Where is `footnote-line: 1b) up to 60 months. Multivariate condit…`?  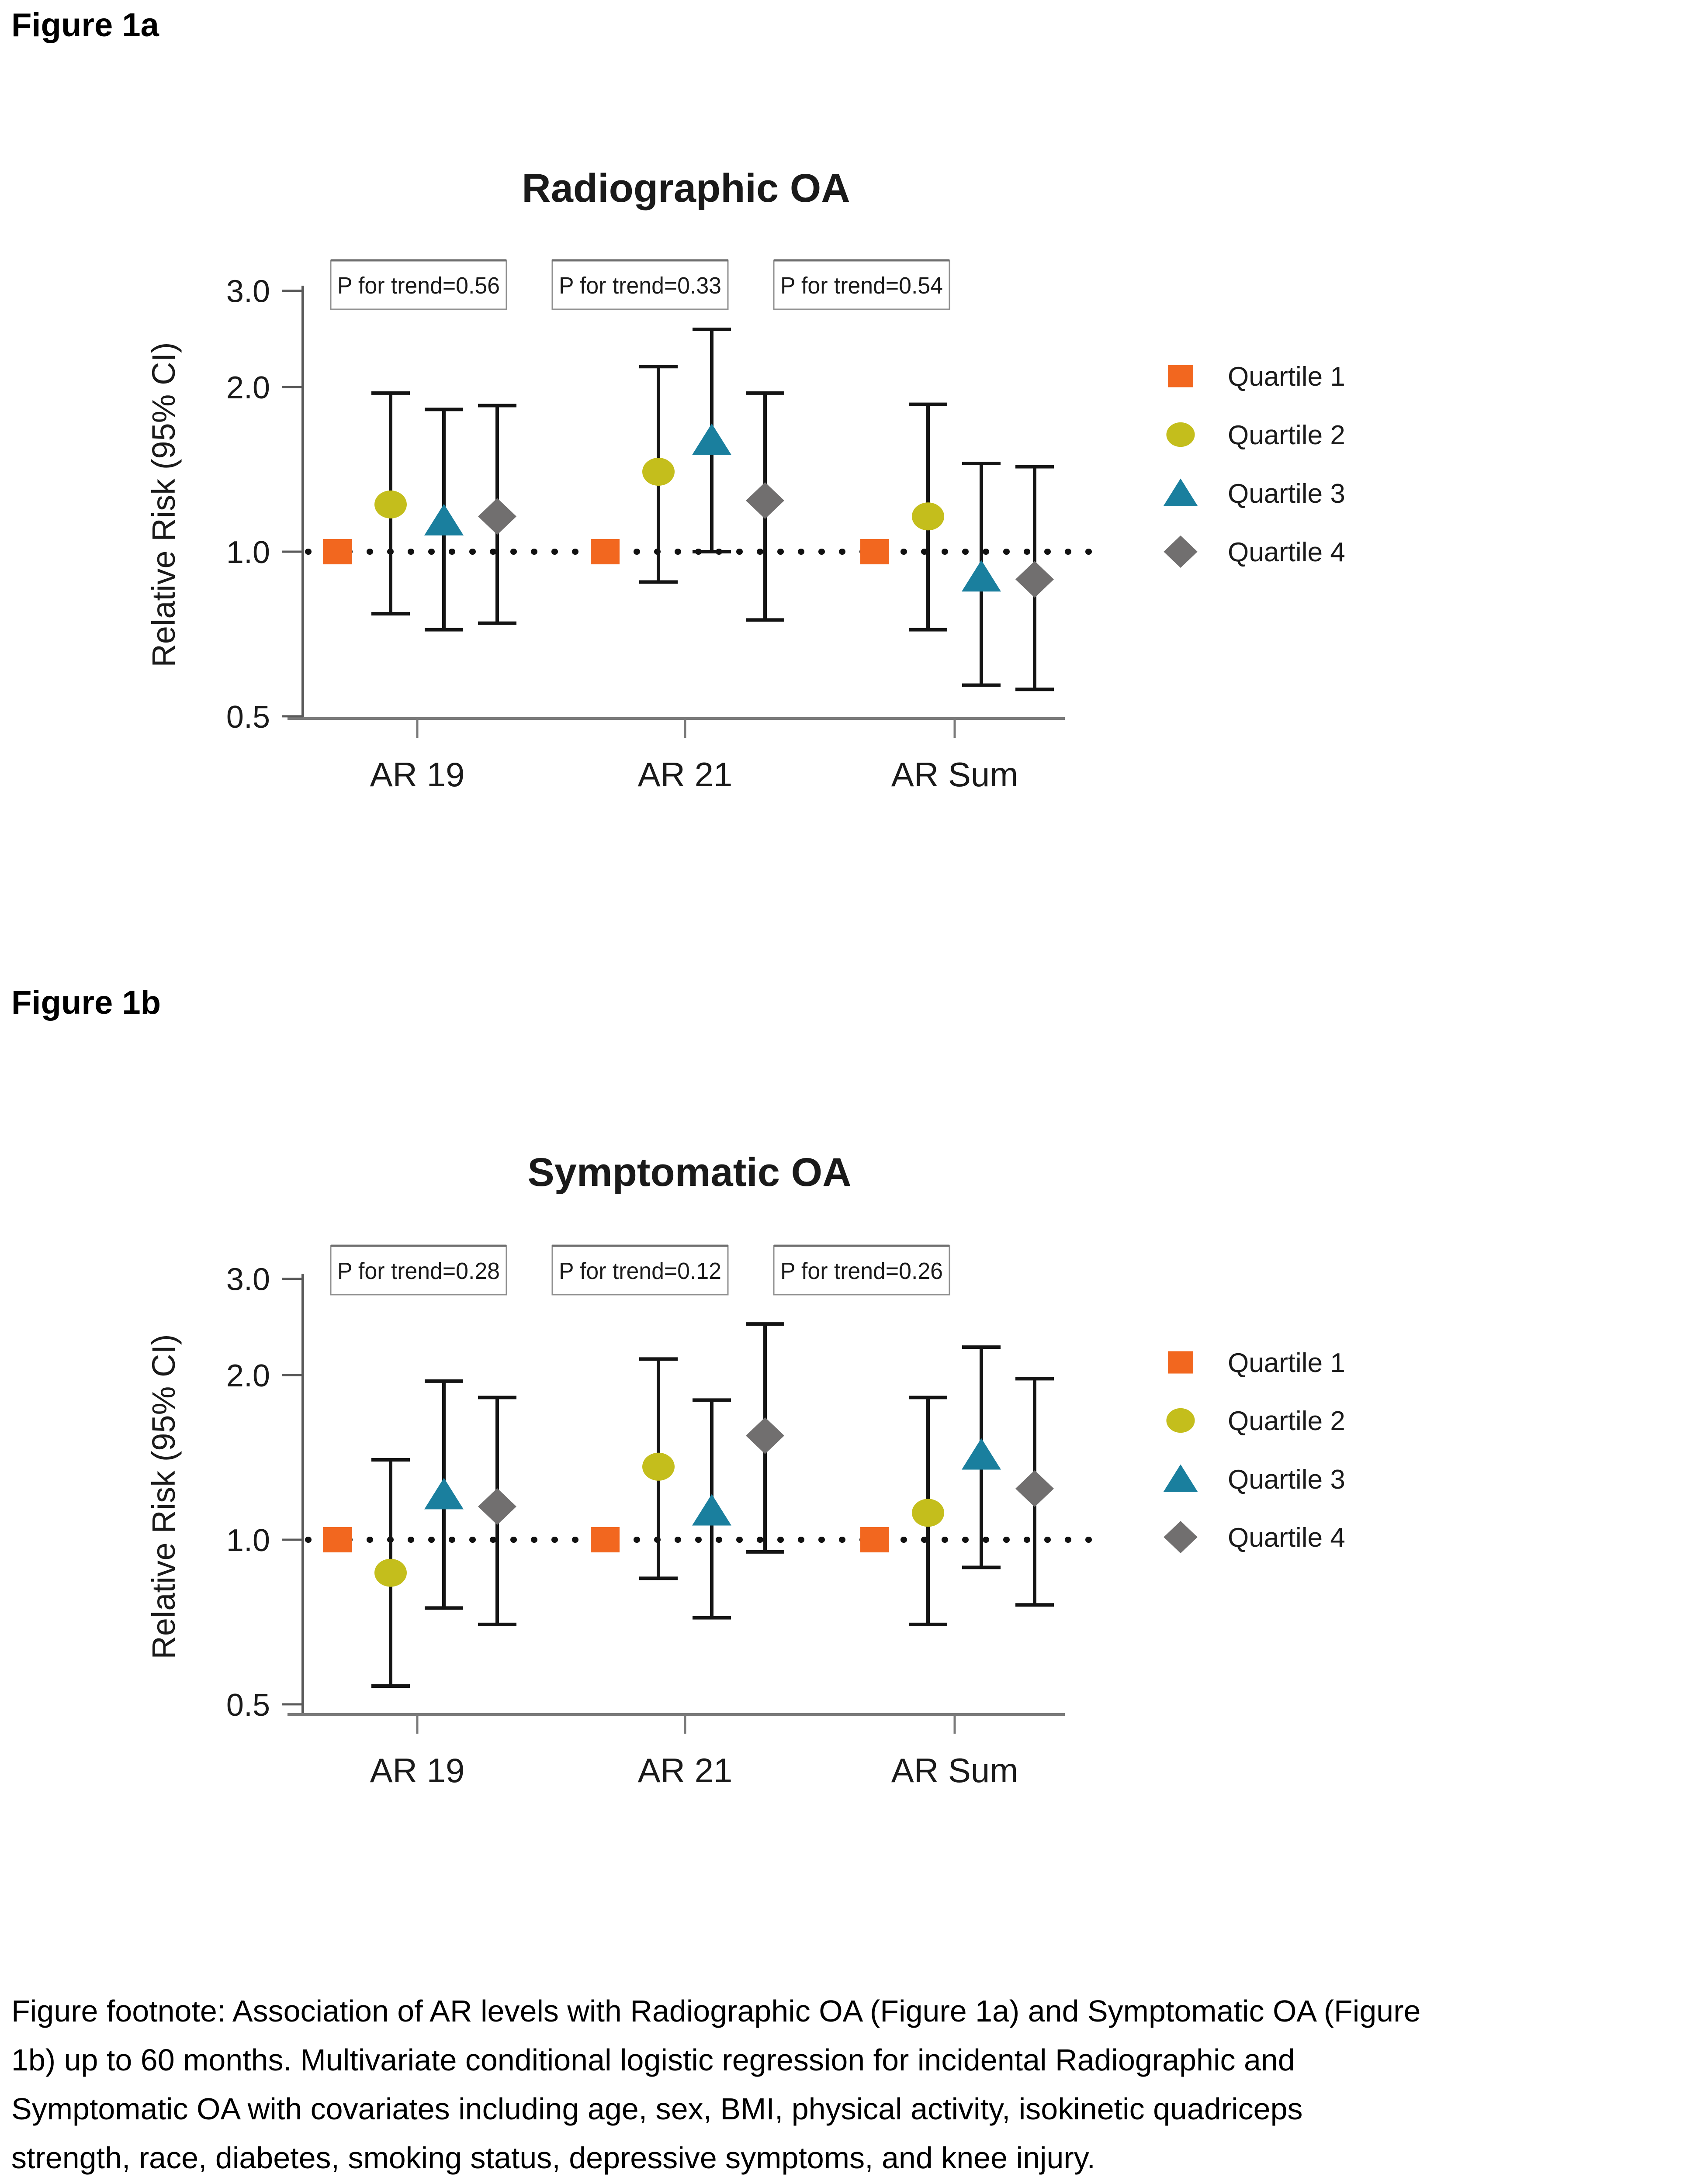 footnote-line: 1b) up to 60 months. Multivariate condit… is located at coordinates (653, 2060).